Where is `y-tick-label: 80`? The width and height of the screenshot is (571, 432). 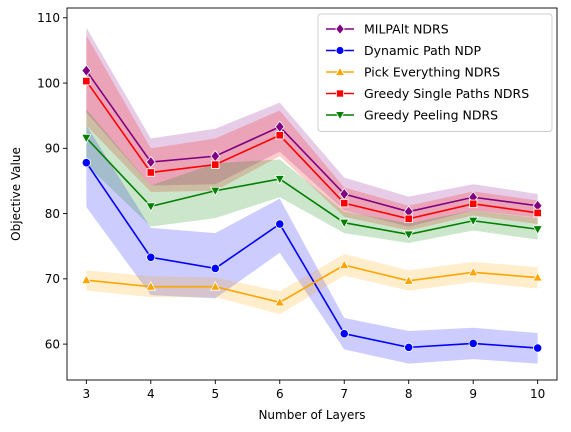 y-tick-label: 80 is located at coordinates (52, 214).